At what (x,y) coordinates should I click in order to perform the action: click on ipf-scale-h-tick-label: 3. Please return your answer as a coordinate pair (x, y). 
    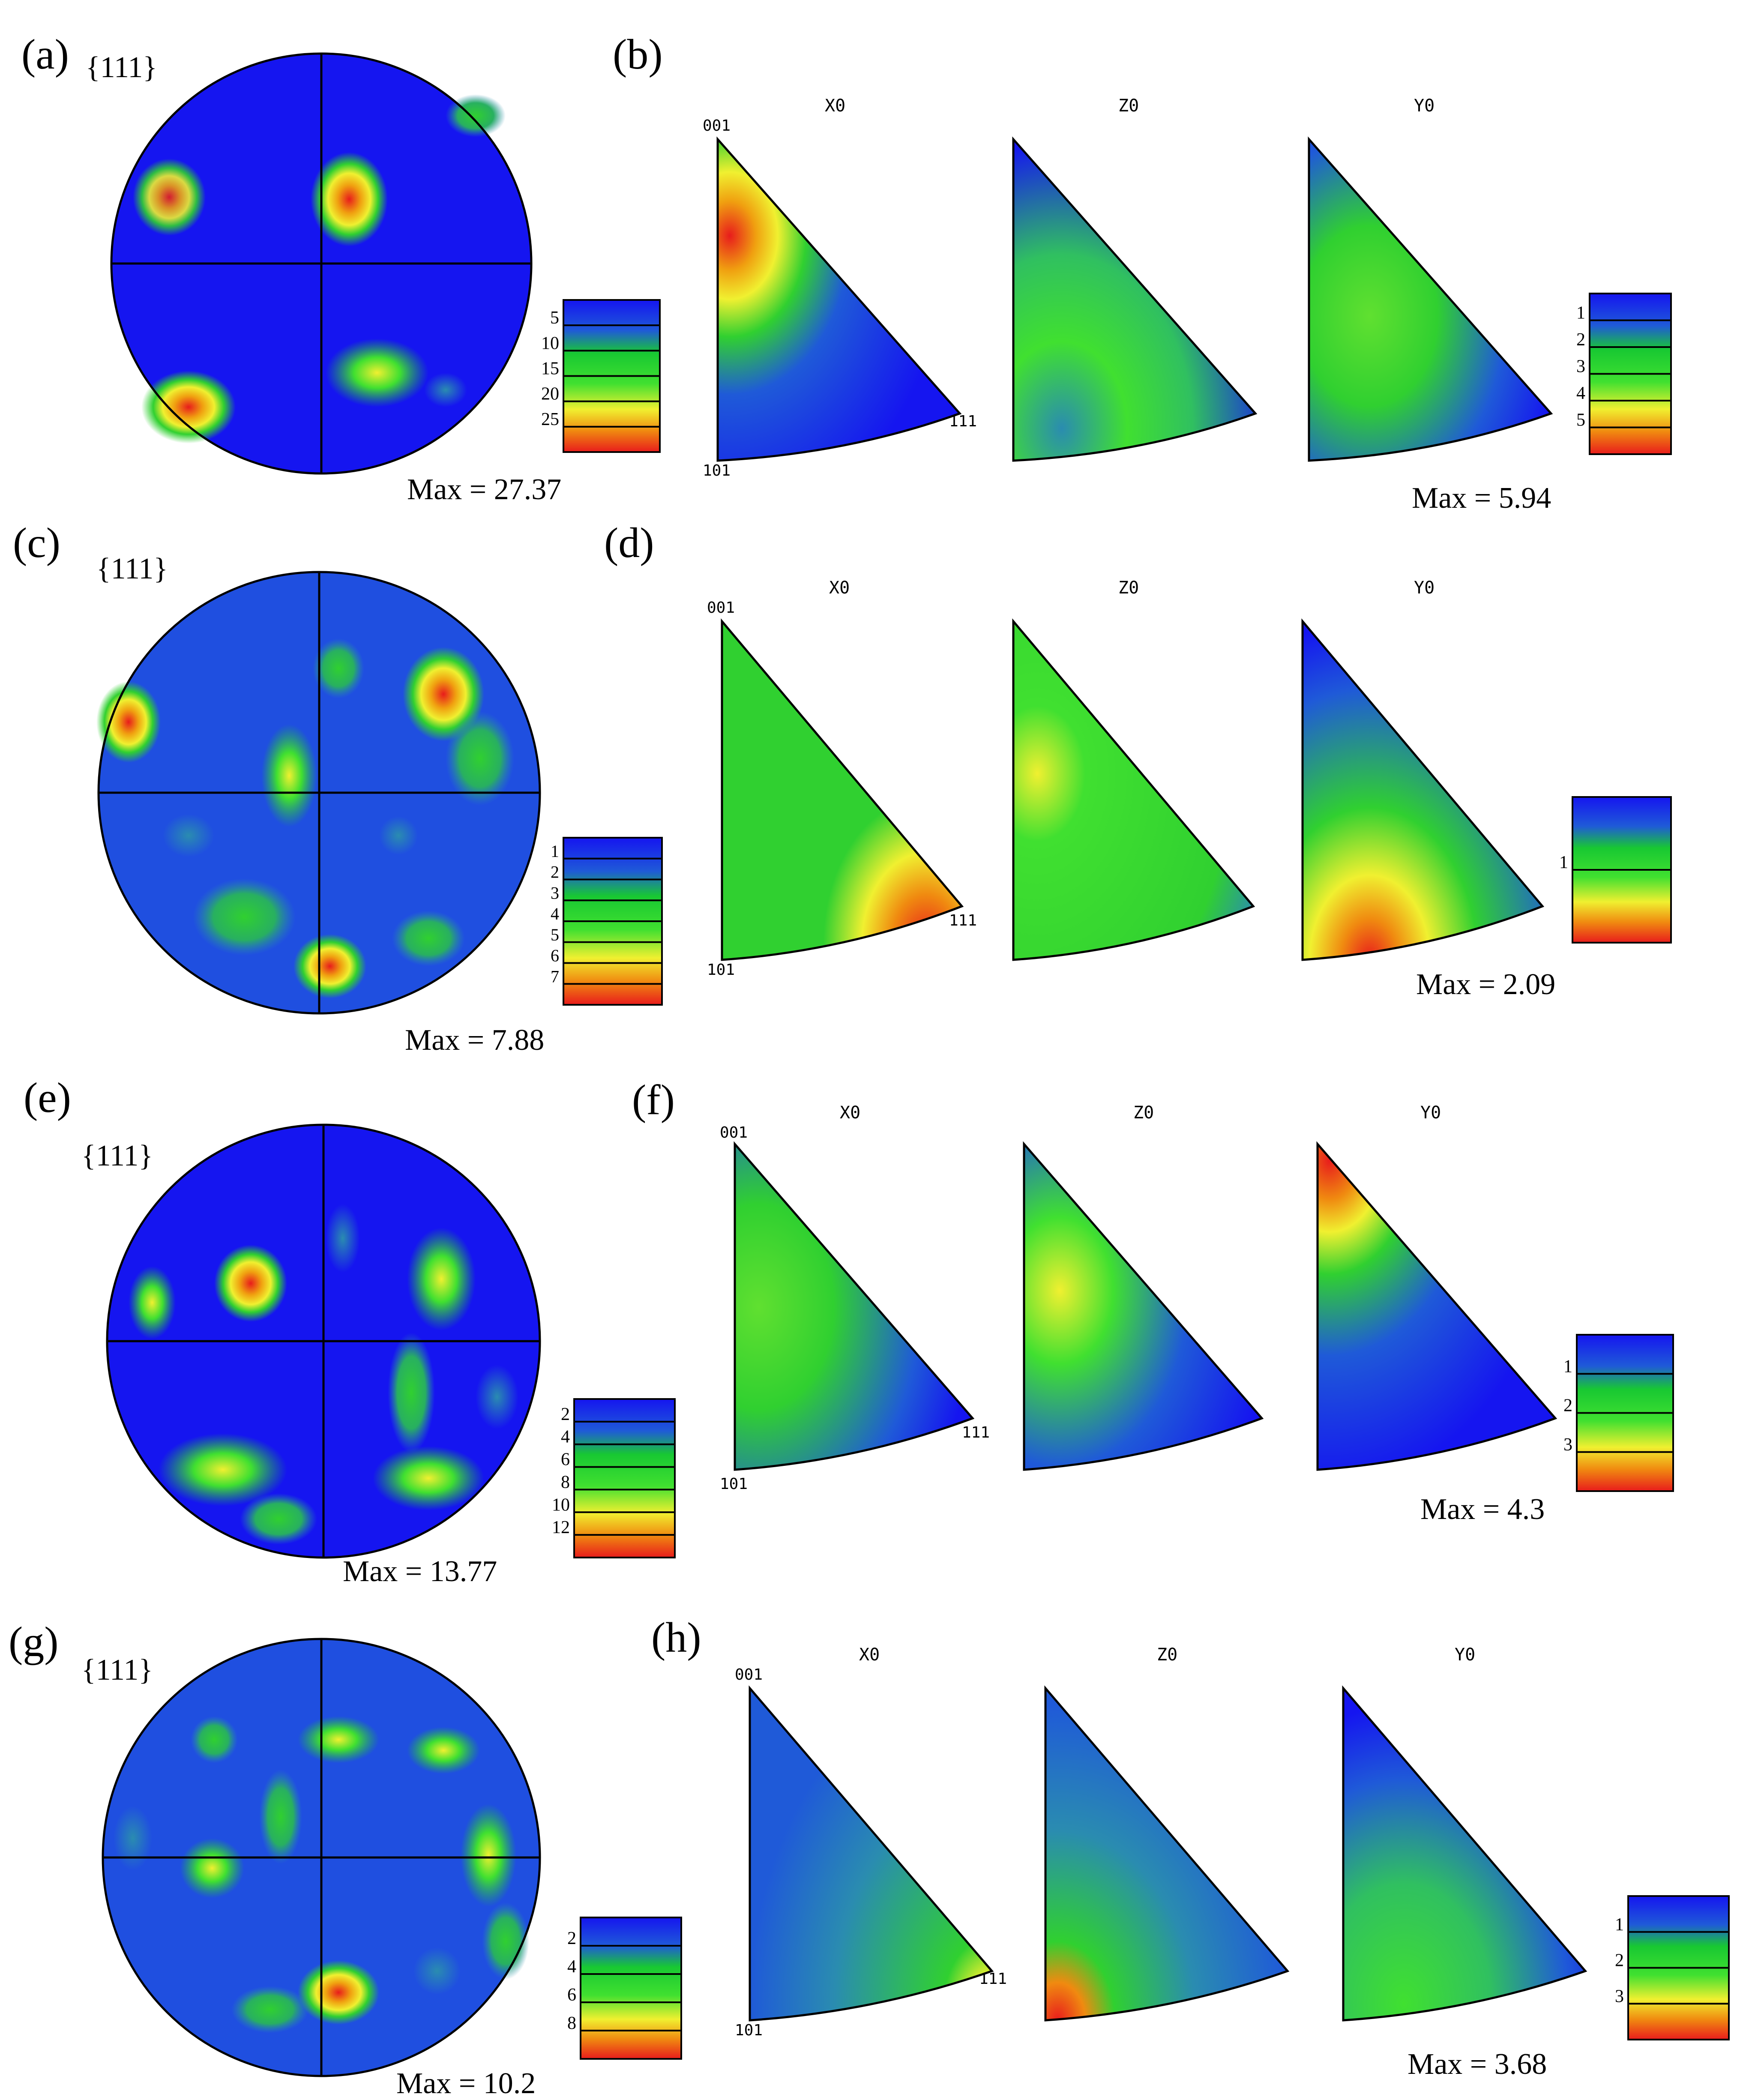
    Looking at the image, I should click on (1619, 1996).